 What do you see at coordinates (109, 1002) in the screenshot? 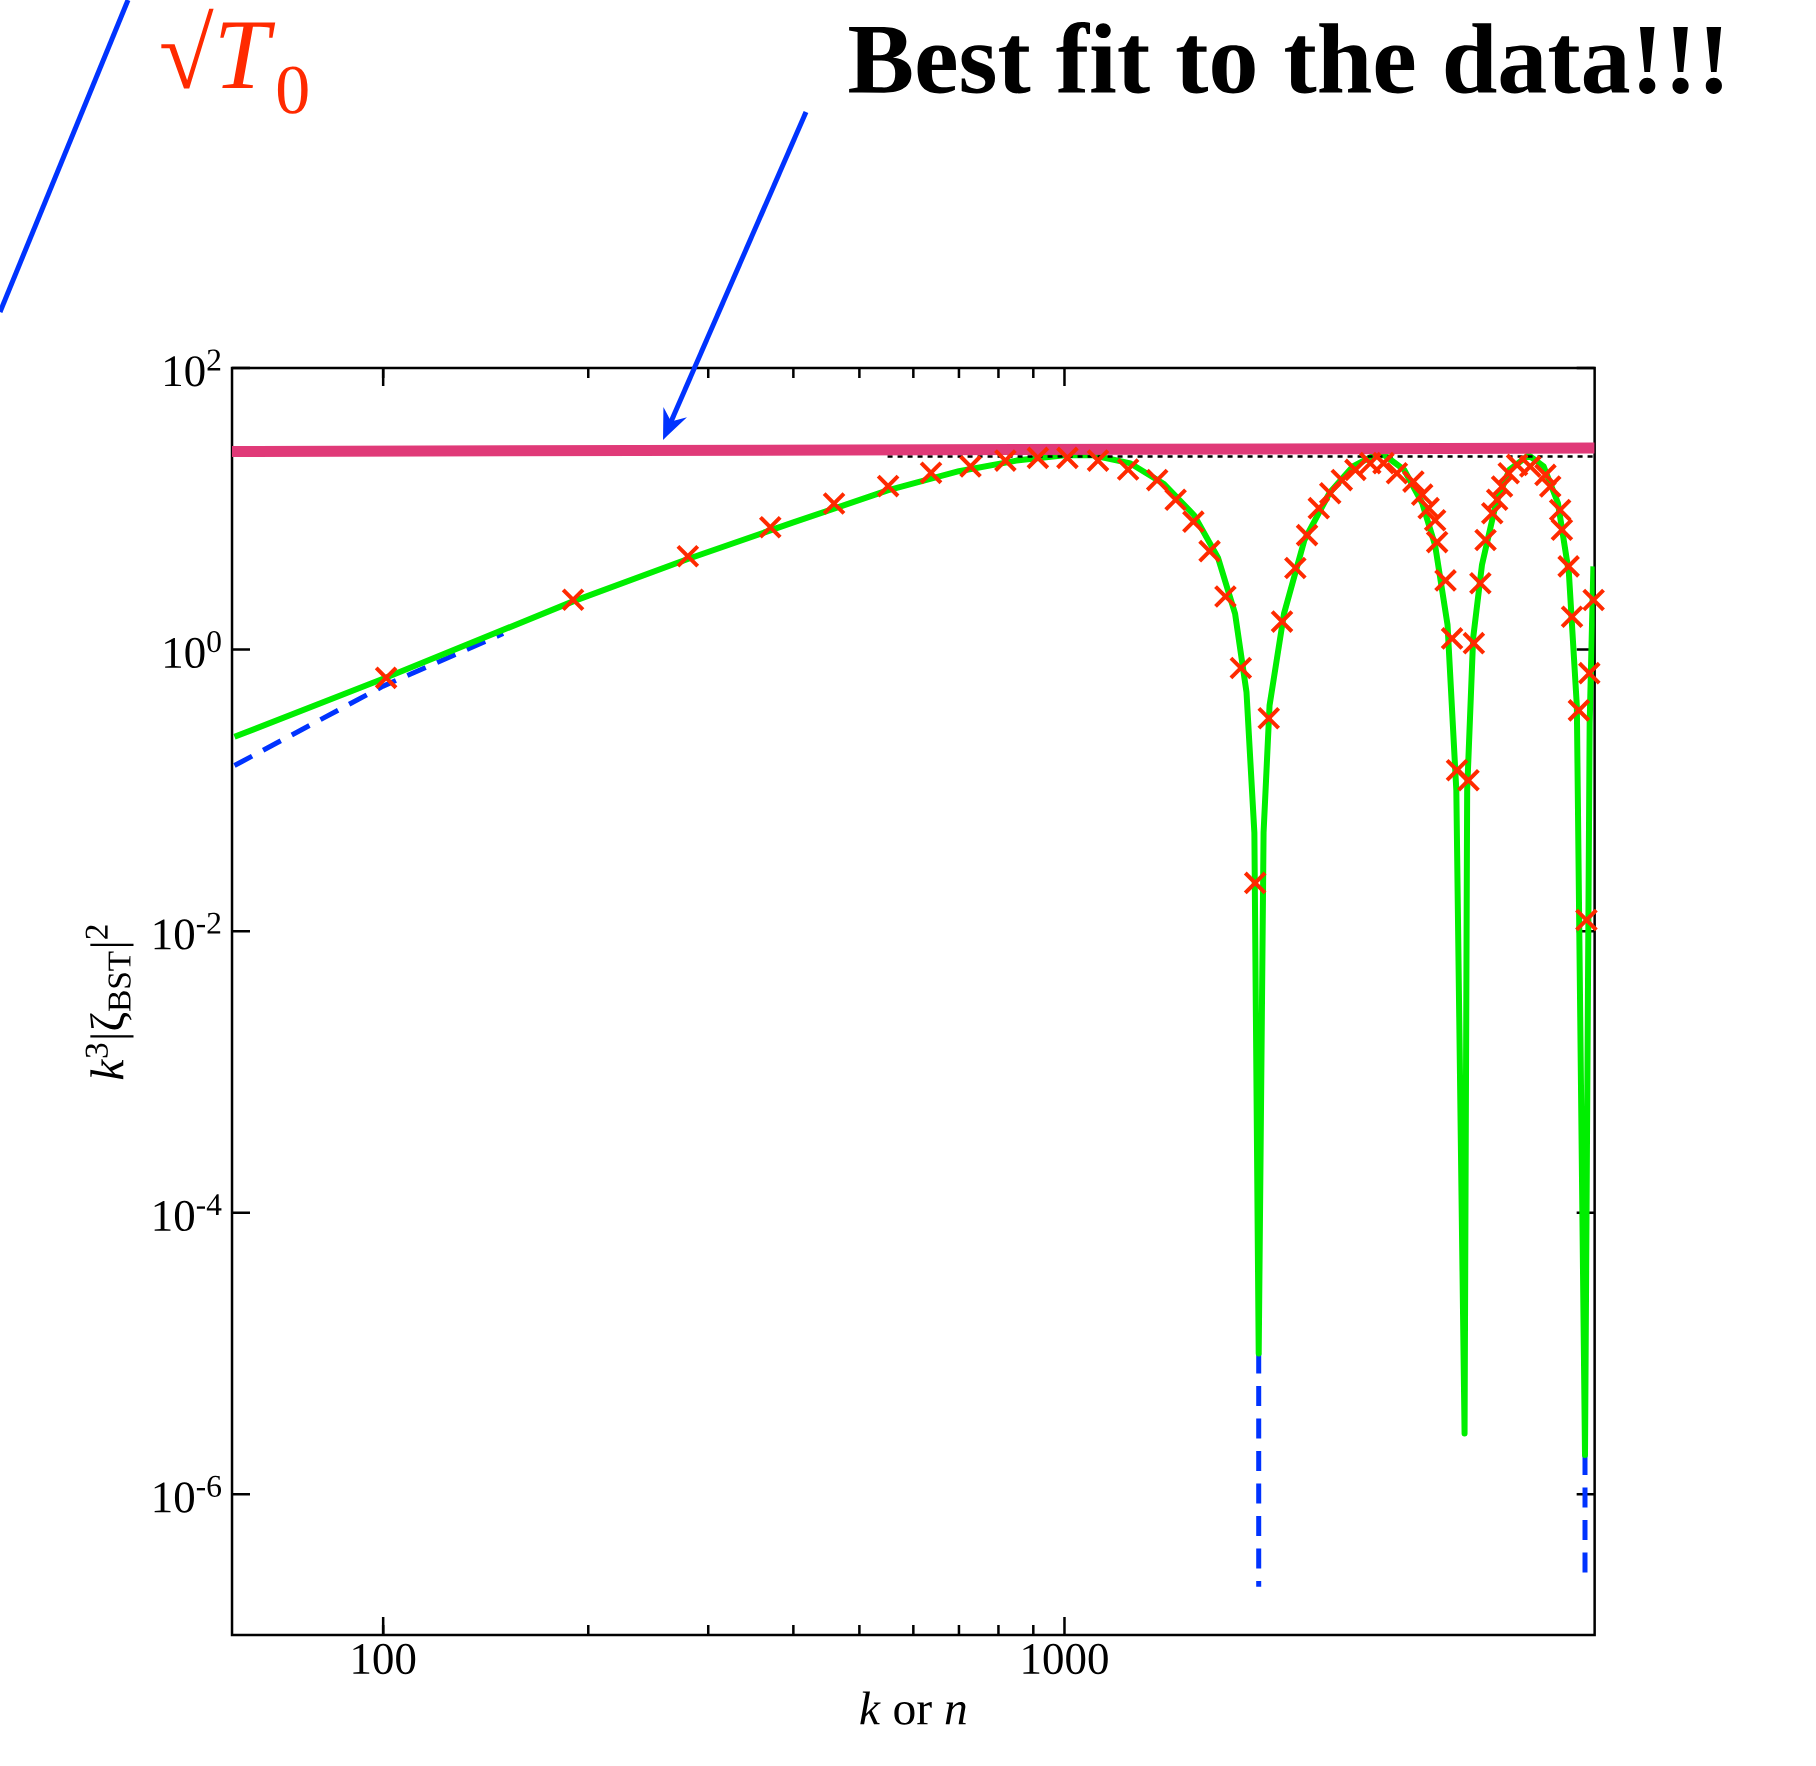
I see `y-axis-title: k$^{3}$|ζ$_{BST}$|$^{2}$` at bounding box center [109, 1002].